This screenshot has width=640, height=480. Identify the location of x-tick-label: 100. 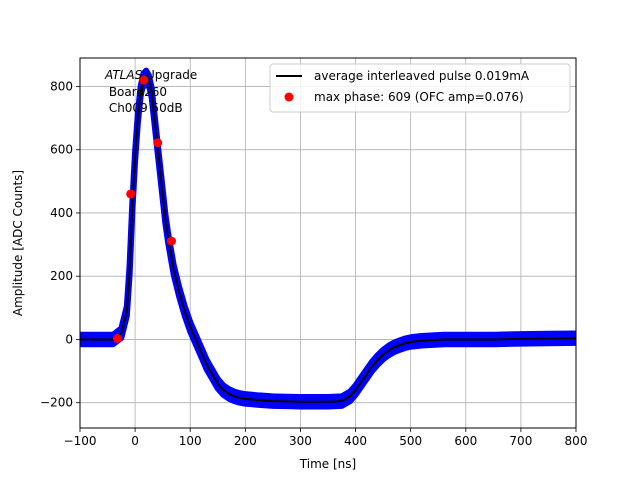
(190, 441).